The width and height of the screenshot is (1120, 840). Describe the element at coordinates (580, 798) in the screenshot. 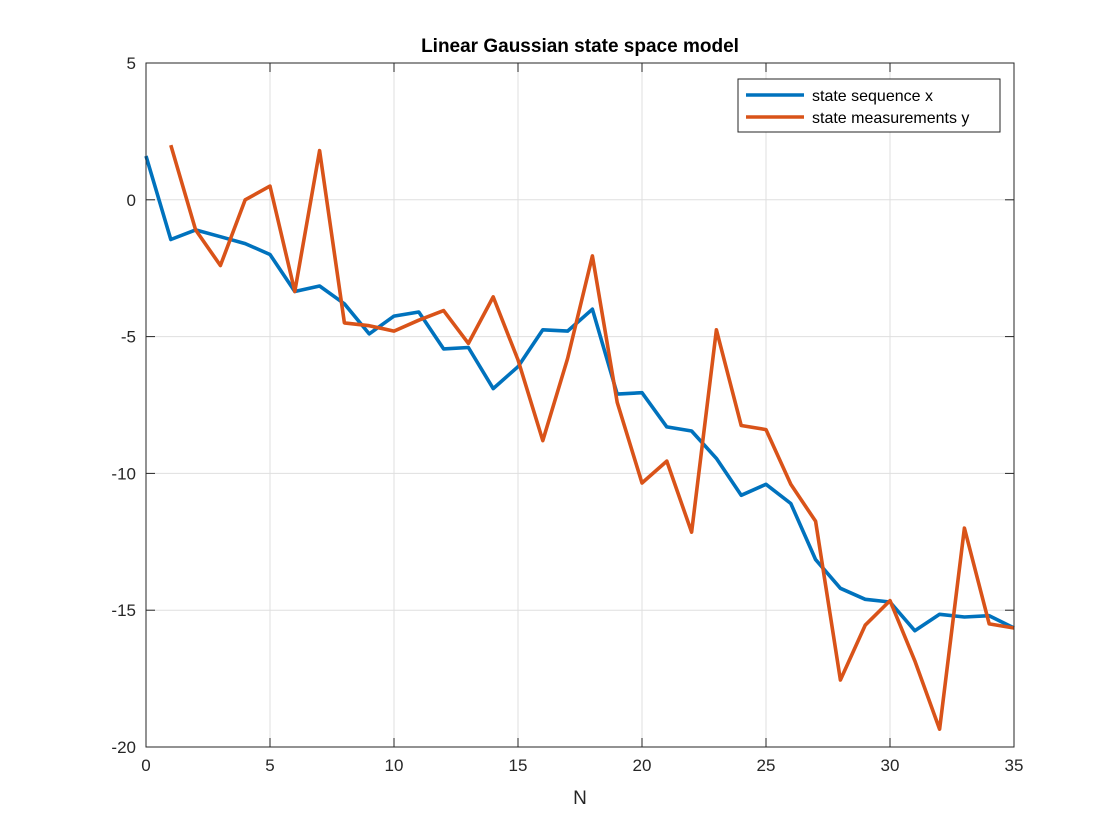

I see `x-axis-label: N` at that location.